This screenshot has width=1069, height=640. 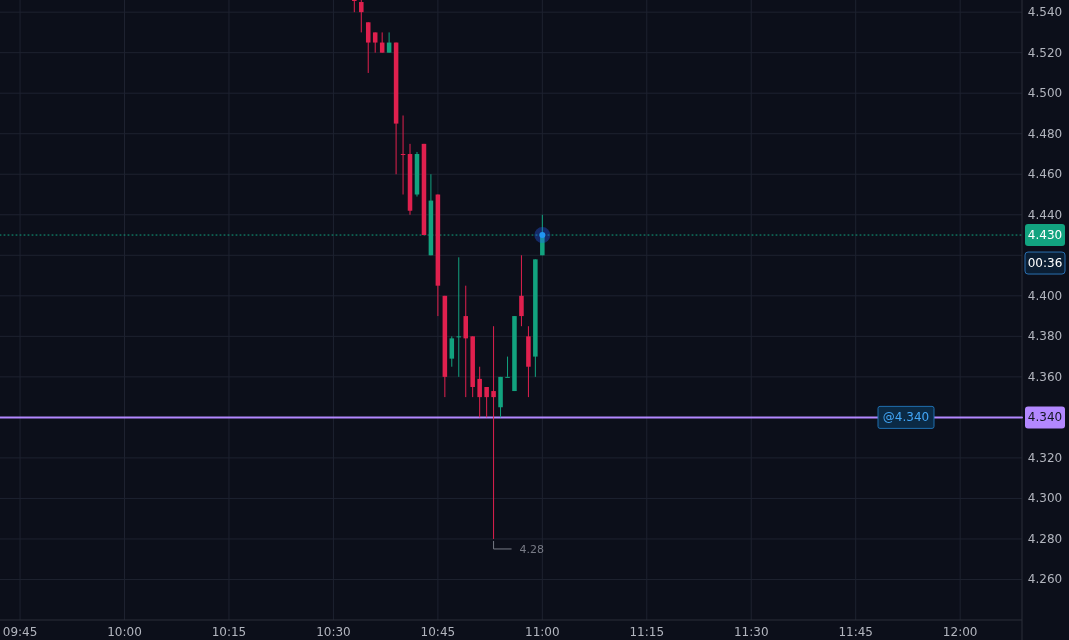 I want to click on x-tick-label: 11:00, so click(x=542, y=632).